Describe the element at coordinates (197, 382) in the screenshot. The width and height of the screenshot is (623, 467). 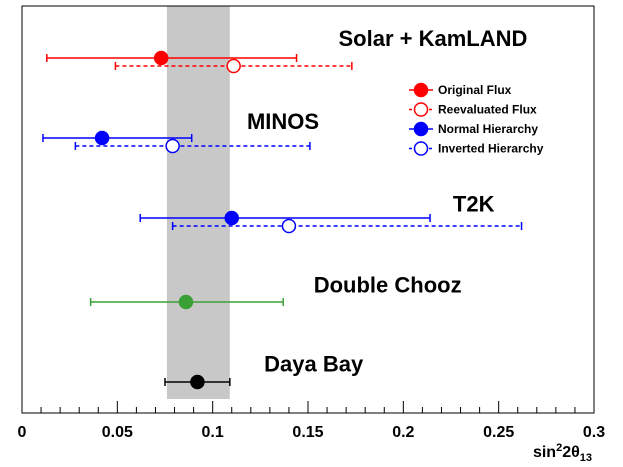
I see `daya-bay-daya-bay-marker` at that location.